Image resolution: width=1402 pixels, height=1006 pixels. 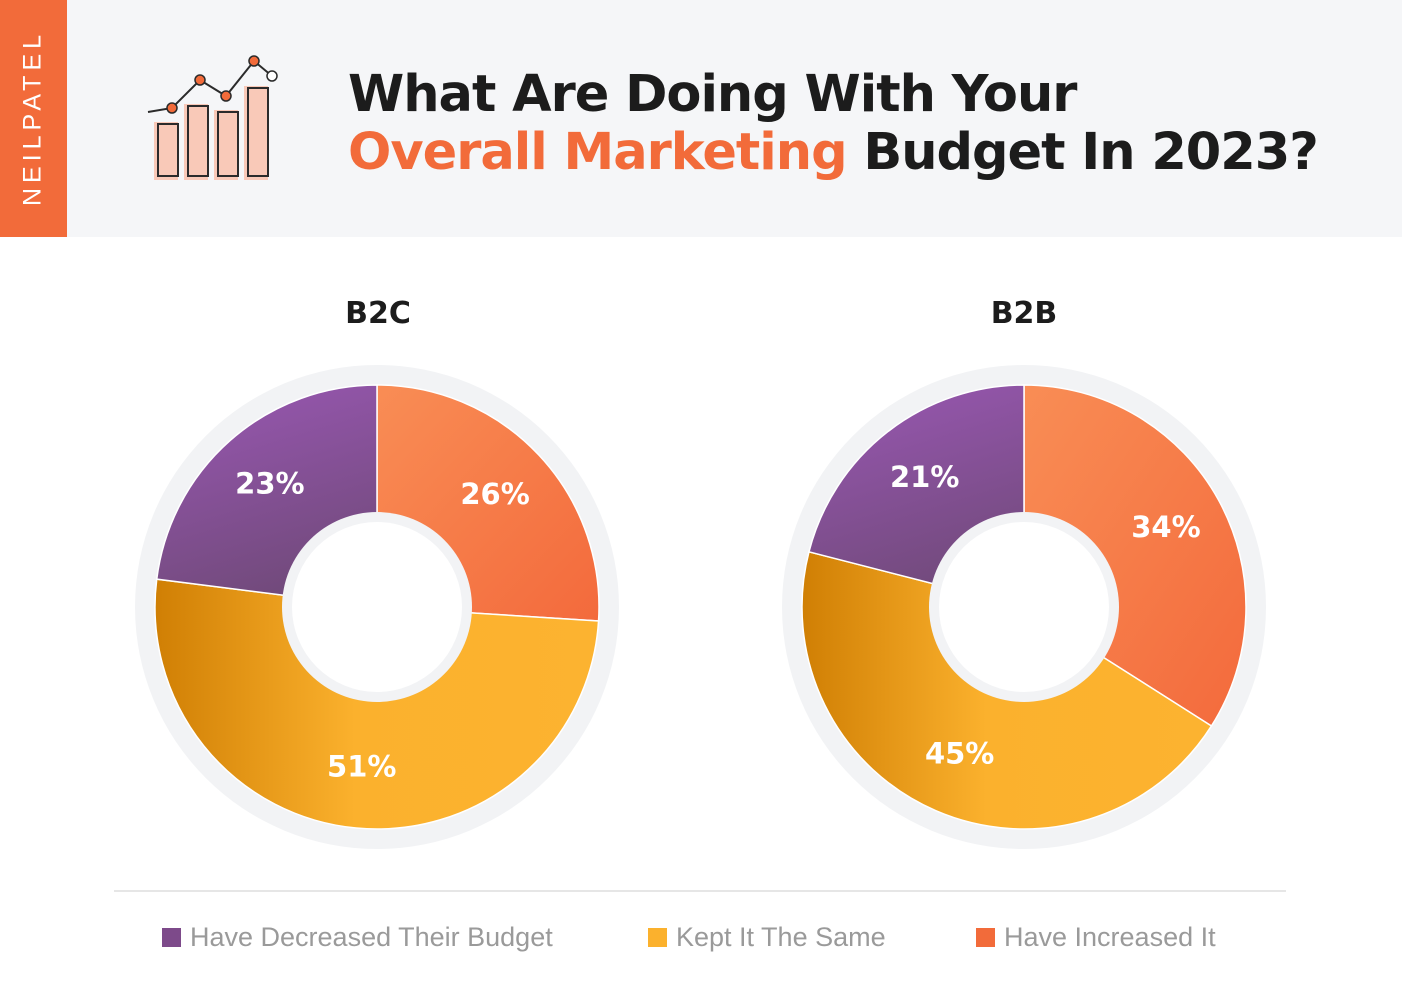 What do you see at coordinates (657, 937) in the screenshot?
I see `legend-swatch-same` at bounding box center [657, 937].